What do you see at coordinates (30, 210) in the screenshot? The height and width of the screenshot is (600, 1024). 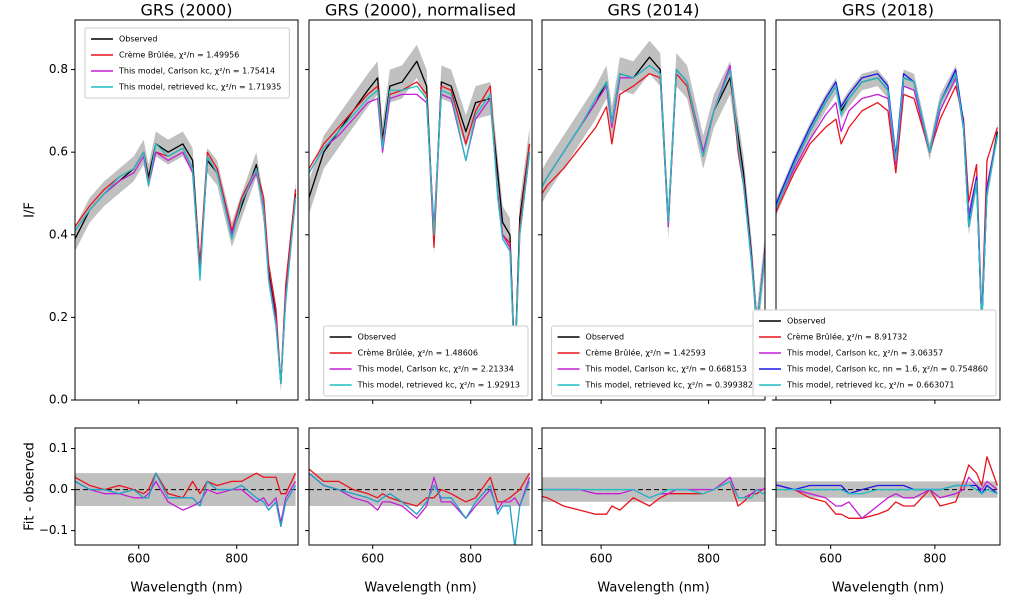 I see `y-axis-label: I/F` at bounding box center [30, 210].